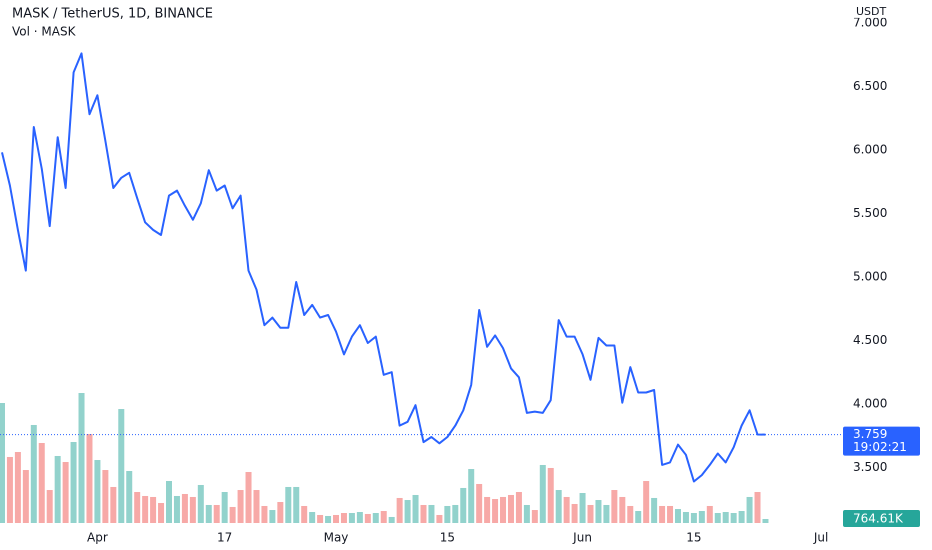  Describe the element at coordinates (871, 11) in the screenshot. I see `y-axis-title: USDT` at that location.